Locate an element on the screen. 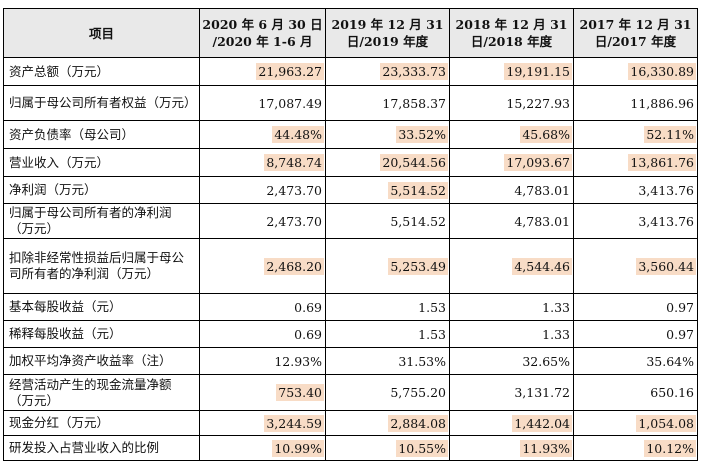  highlighted-value: 1,442.04 is located at coordinates (542, 423).